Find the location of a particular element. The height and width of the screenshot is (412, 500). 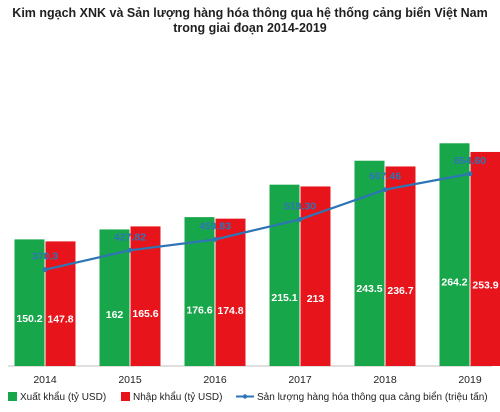

label-export-2018: 243.5 is located at coordinates (369, 289).